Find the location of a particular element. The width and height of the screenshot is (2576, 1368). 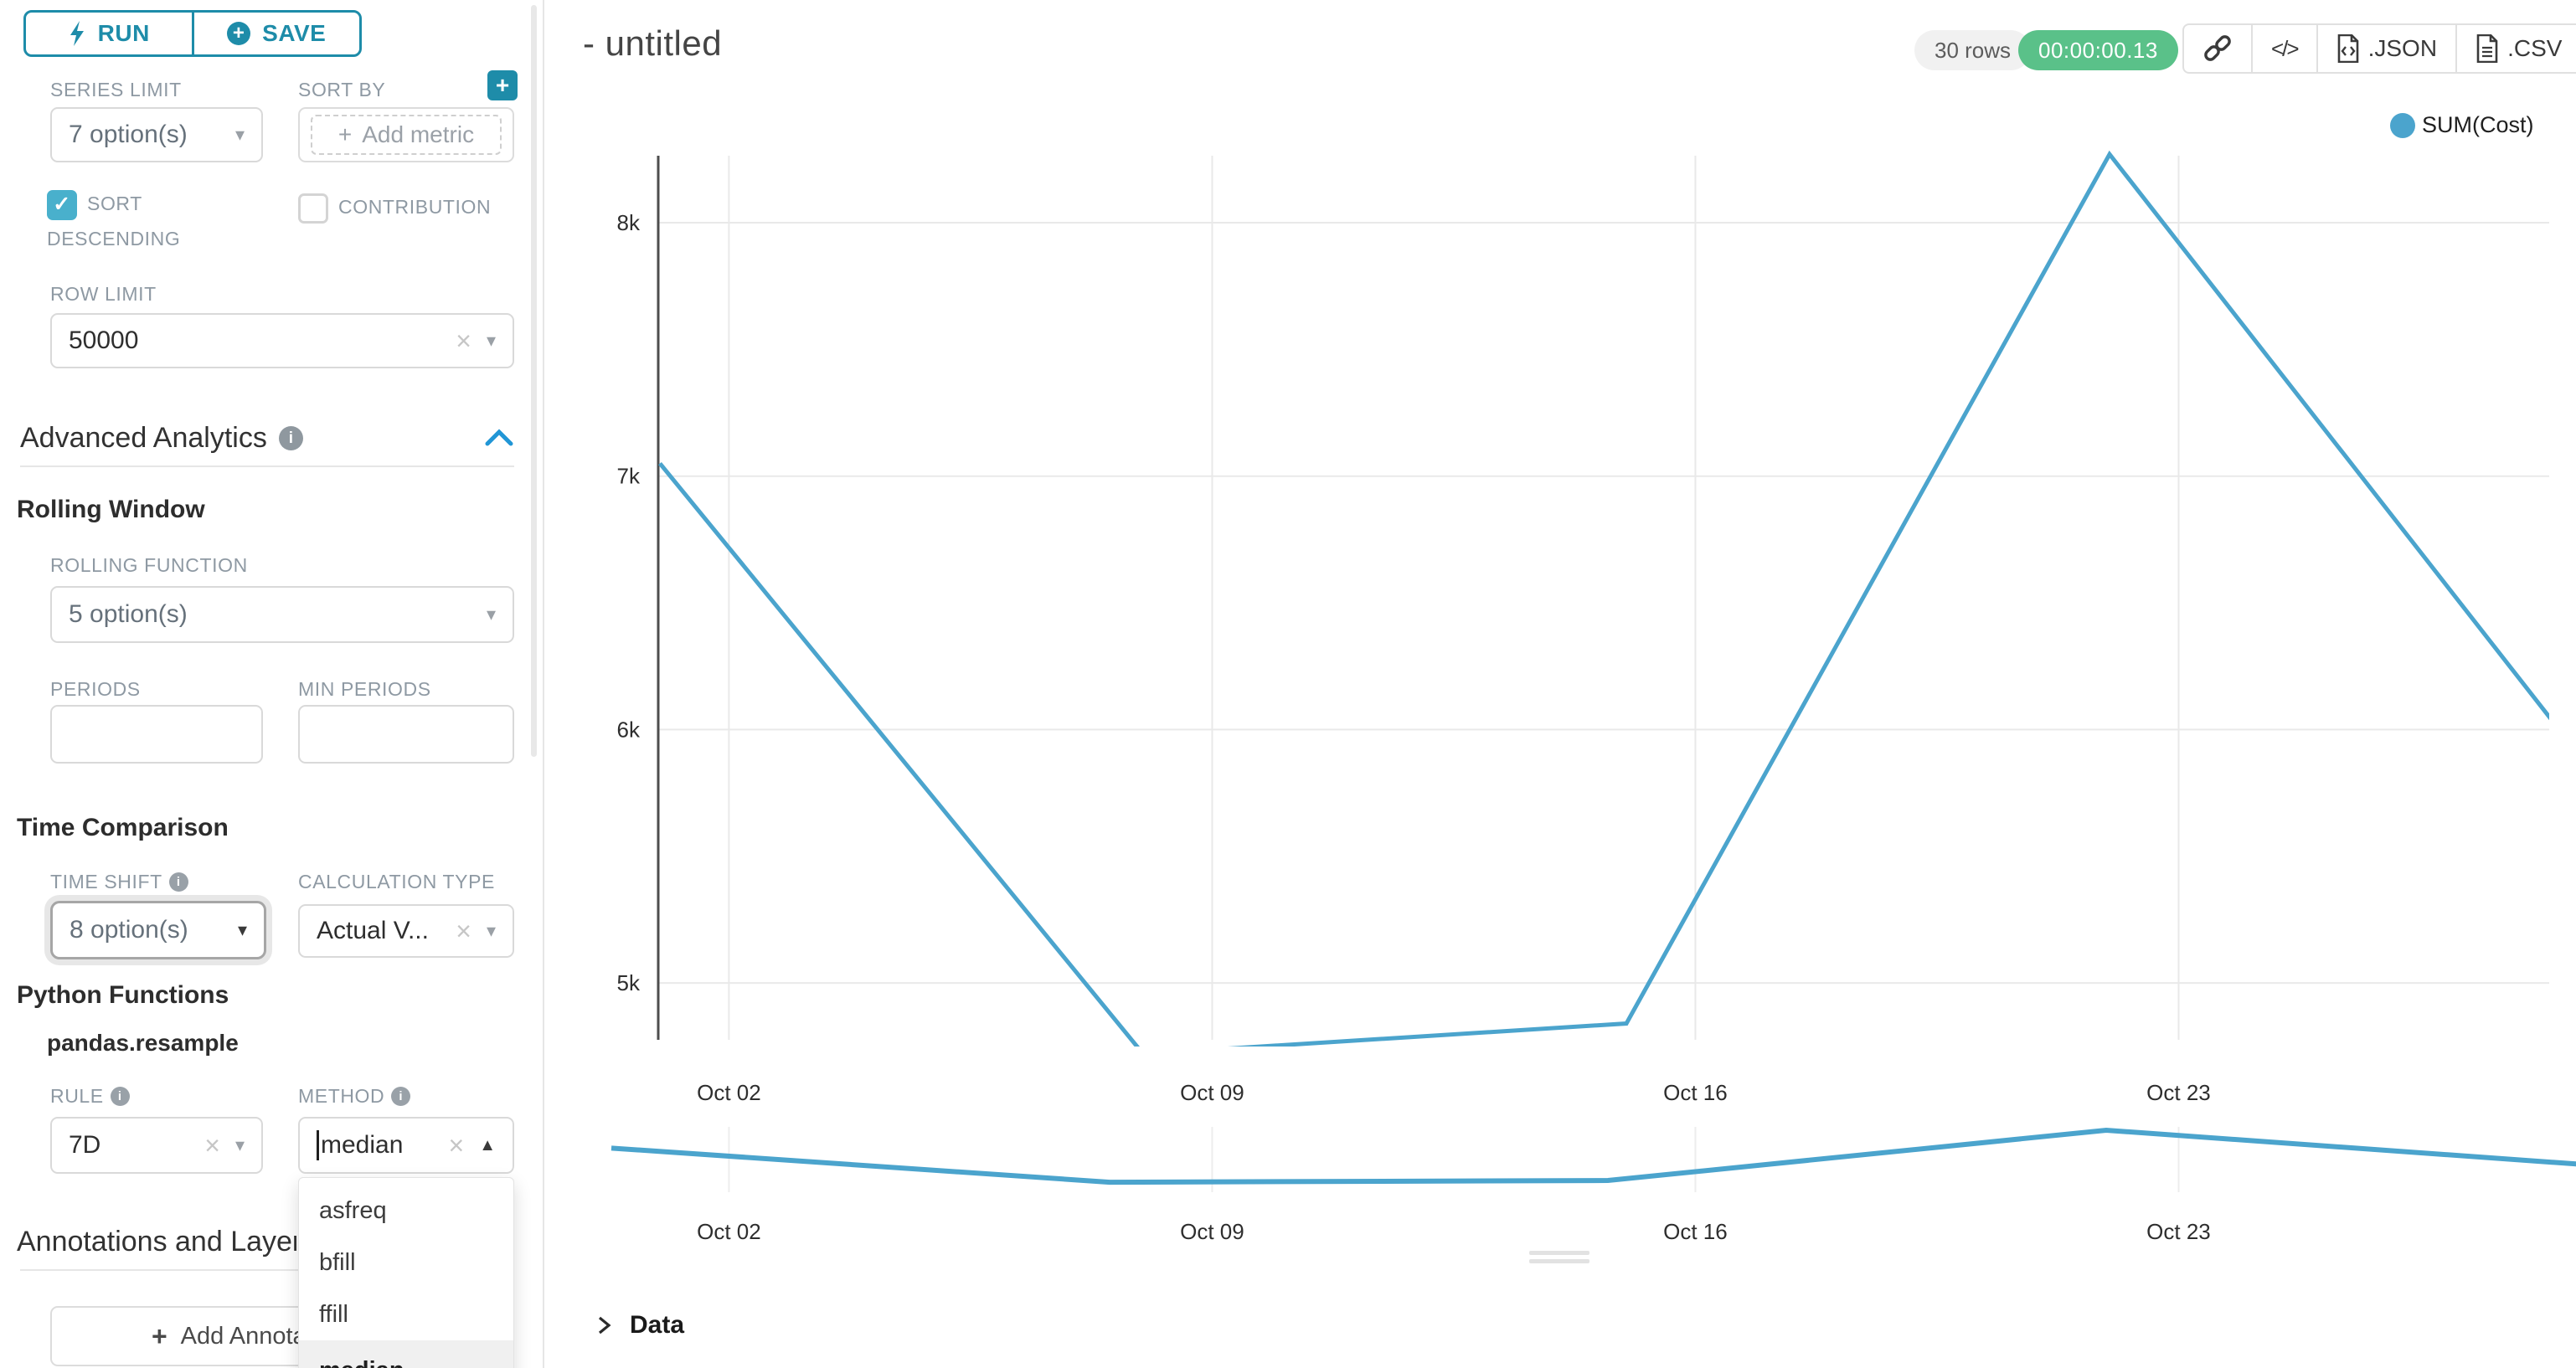

embed-code-button: </> is located at coordinates (2283, 49).